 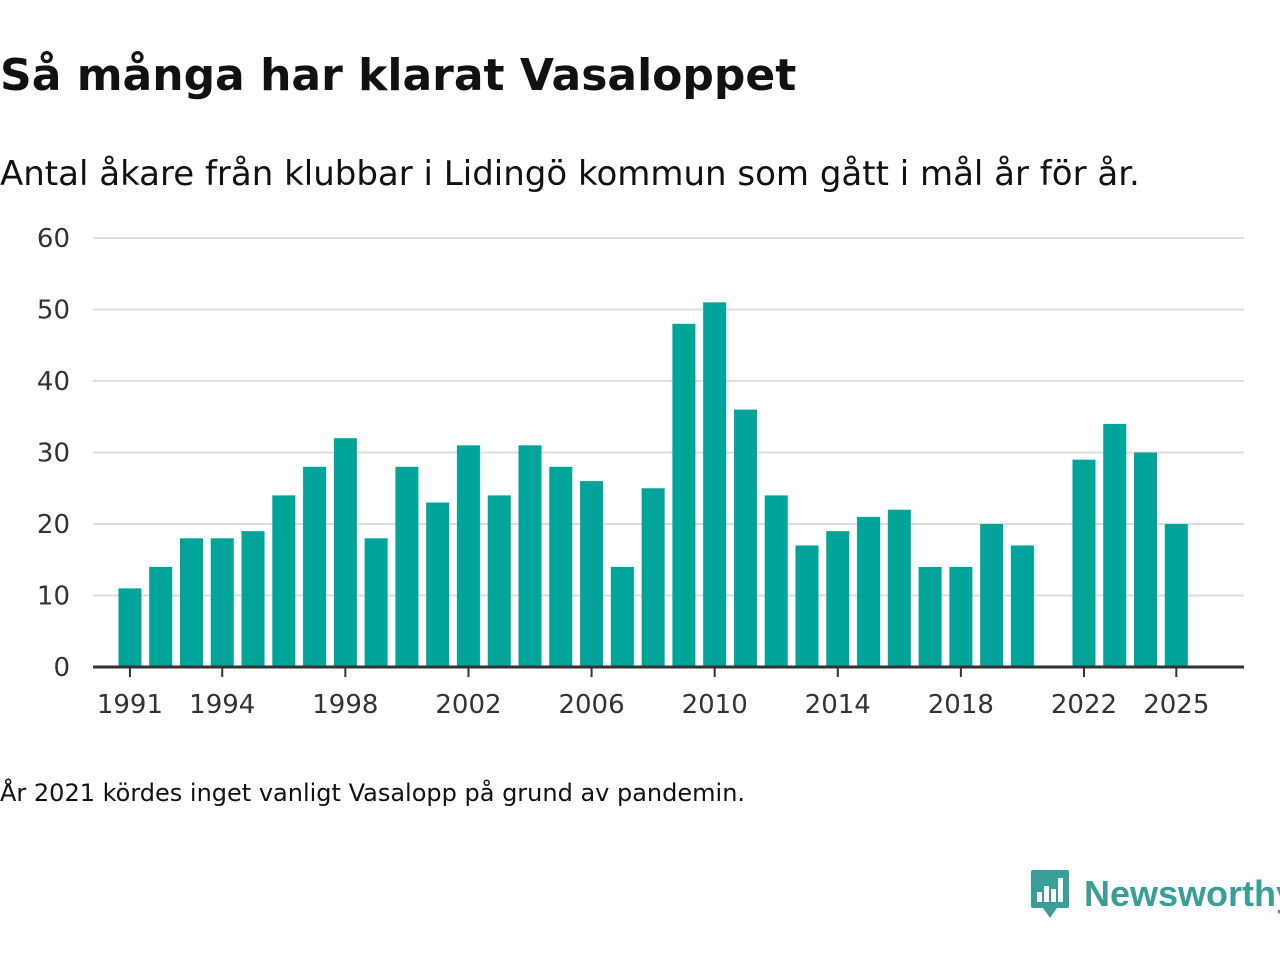 What do you see at coordinates (1146, 559) in the screenshot?
I see `bar-2024` at bounding box center [1146, 559].